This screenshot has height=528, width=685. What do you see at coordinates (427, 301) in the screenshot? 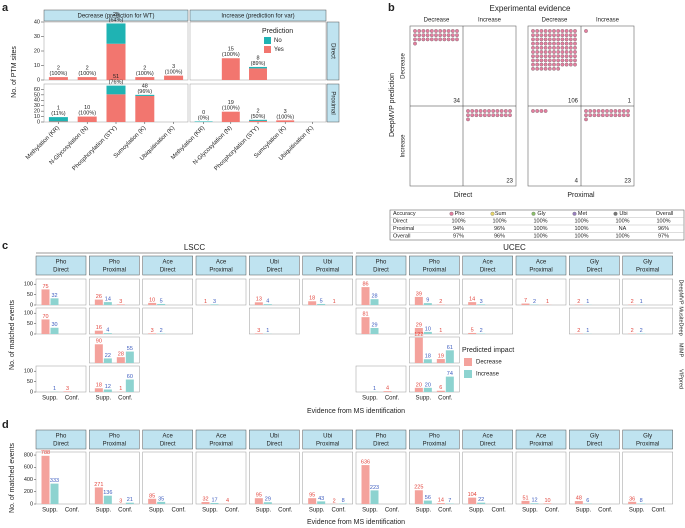
I see `data-label: 9` at bounding box center [427, 301].